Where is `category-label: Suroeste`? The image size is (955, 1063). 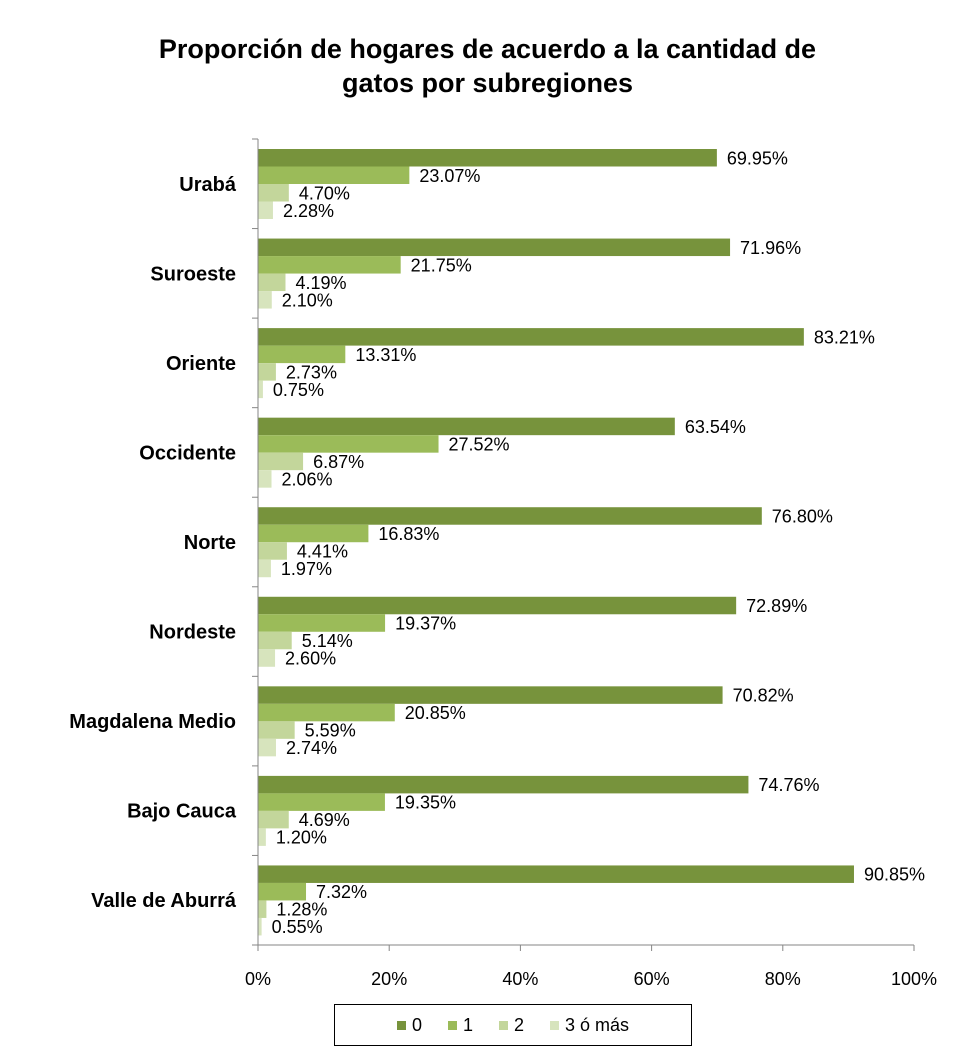 category-label: Suroeste is located at coordinates (193, 274).